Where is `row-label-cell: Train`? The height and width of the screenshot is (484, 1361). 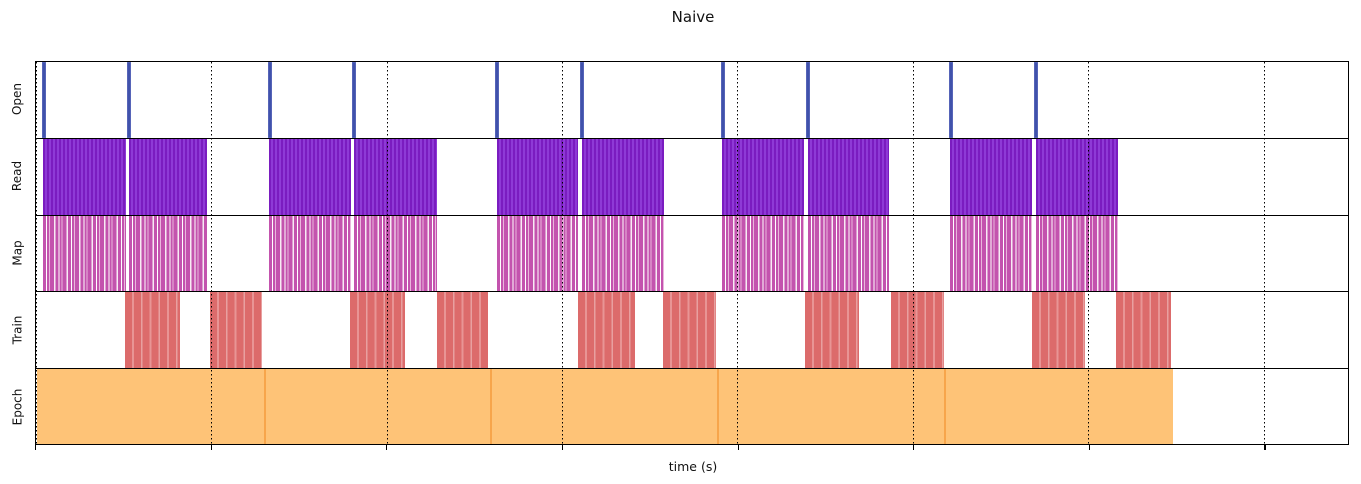
row-label-cell: Train is located at coordinates (17, 329).